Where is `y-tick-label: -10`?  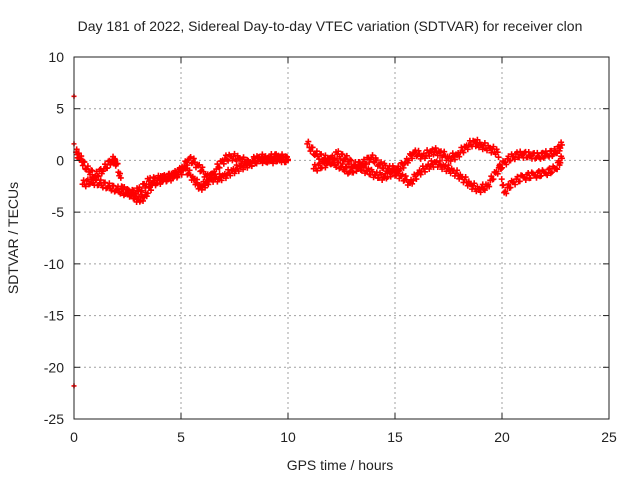 y-tick-label: -10 is located at coordinates (54, 264).